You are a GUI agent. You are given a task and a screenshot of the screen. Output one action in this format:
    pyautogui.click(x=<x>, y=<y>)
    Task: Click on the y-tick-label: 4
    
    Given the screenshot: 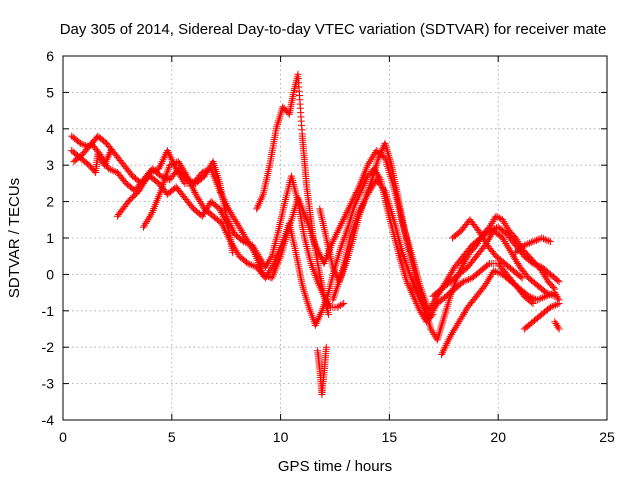 What is the action you would take?
    pyautogui.click(x=50, y=129)
    